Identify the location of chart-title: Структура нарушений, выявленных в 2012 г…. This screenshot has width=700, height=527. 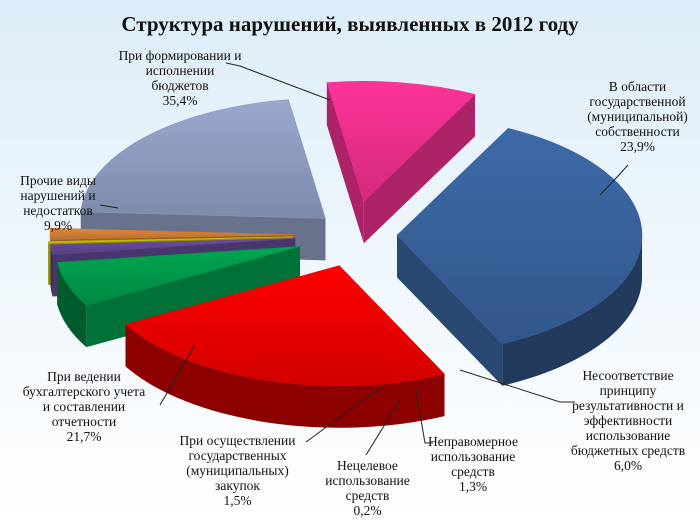
(350, 24).